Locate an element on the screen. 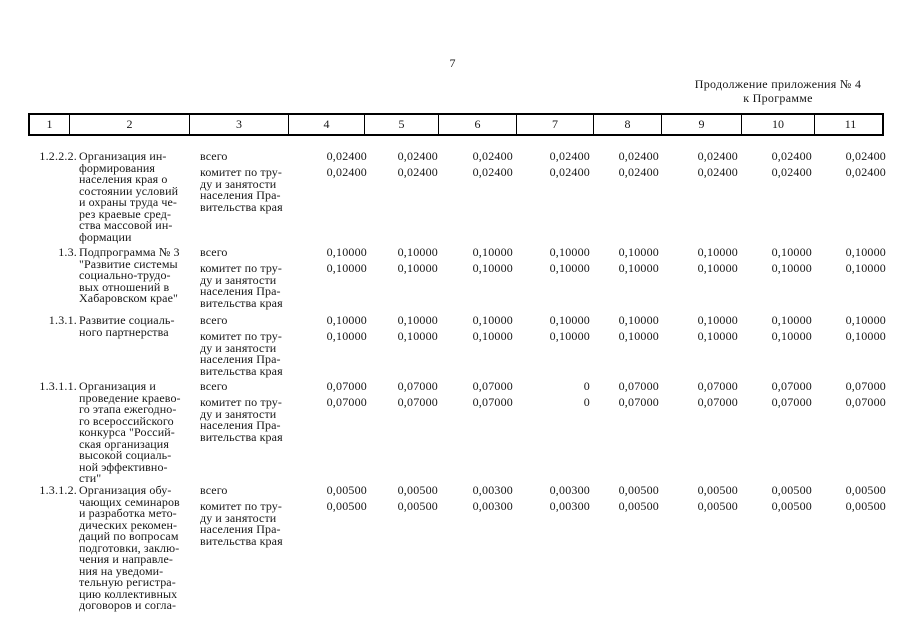 Image resolution: width=905 pixels, height=640 pixels. column-number-cell: 6 is located at coordinates (478, 124).